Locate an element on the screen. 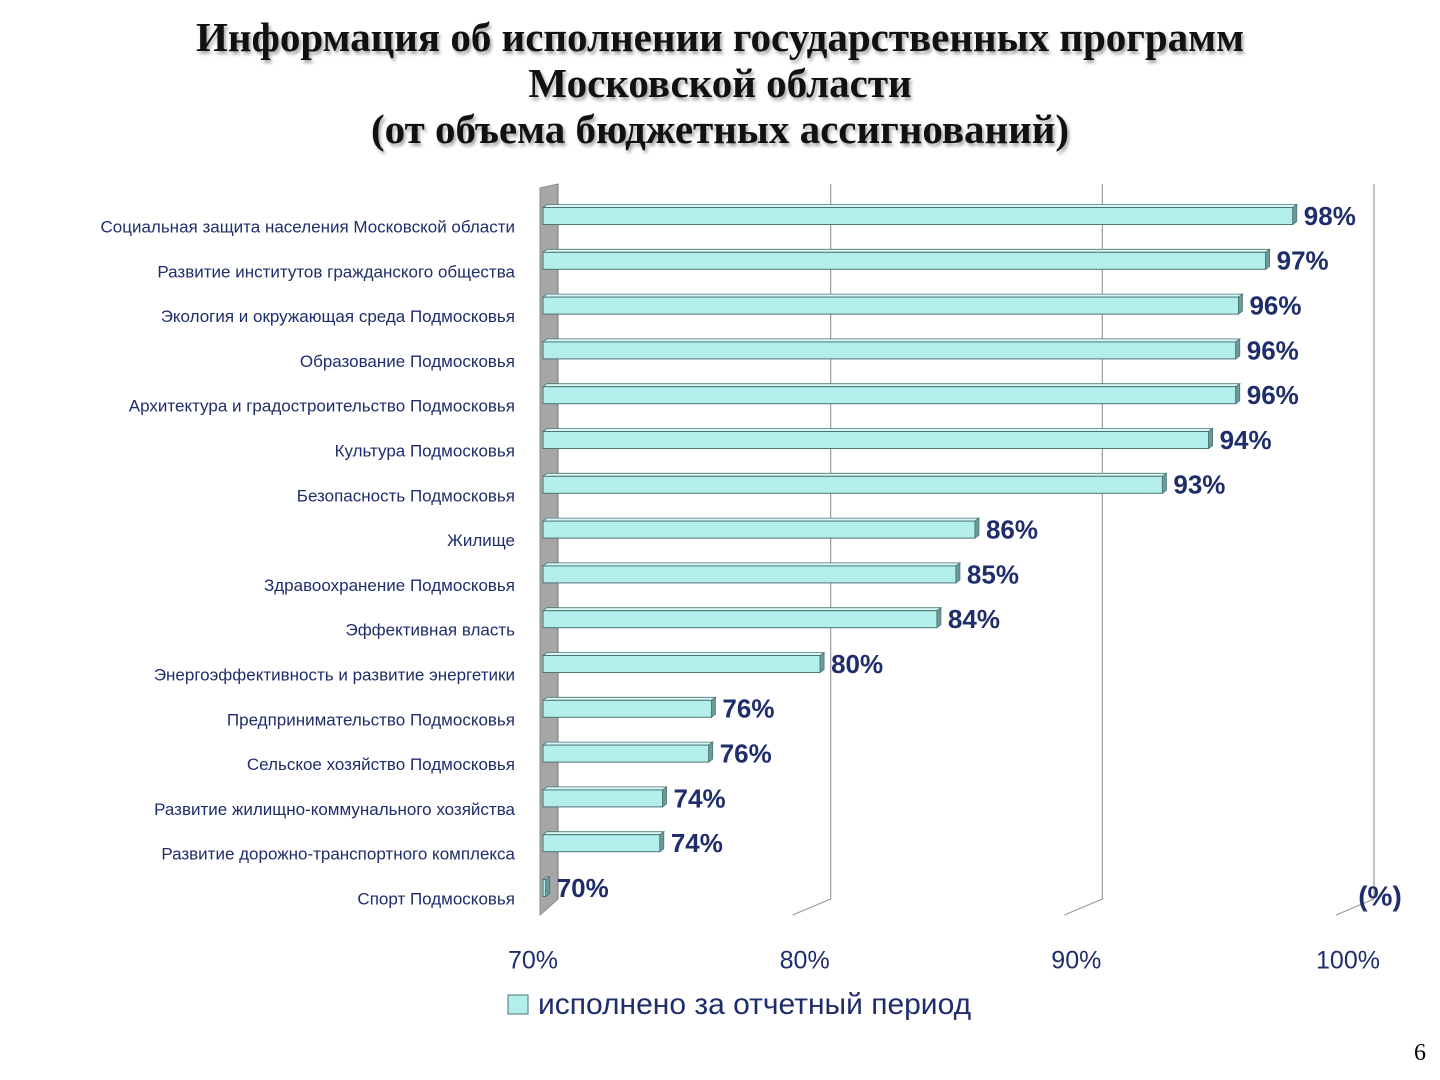 This screenshot has height=1080, width=1440. data-label: 98% is located at coordinates (1330, 216).